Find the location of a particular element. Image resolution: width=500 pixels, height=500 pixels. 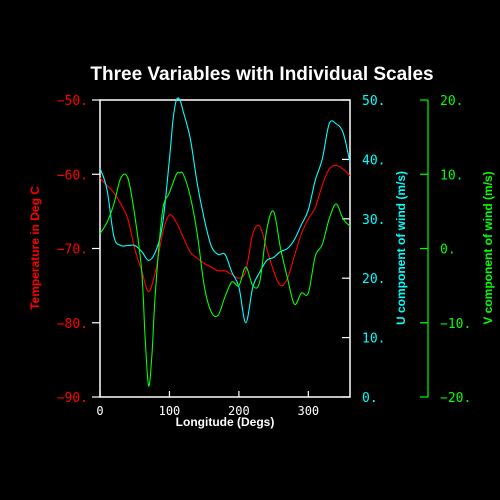

v-wind-axis-label: V component of wind (m/s) is located at coordinates (488, 247).